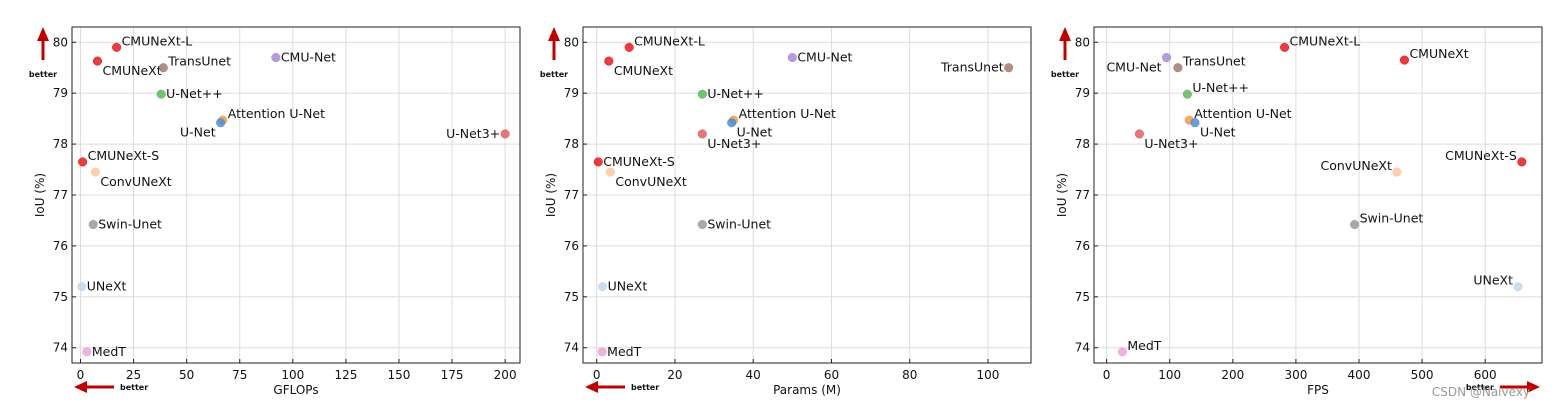 The width and height of the screenshot is (1556, 411). What do you see at coordinates (1318, 390) in the screenshot?
I see `x-axis-label: FPS` at bounding box center [1318, 390].